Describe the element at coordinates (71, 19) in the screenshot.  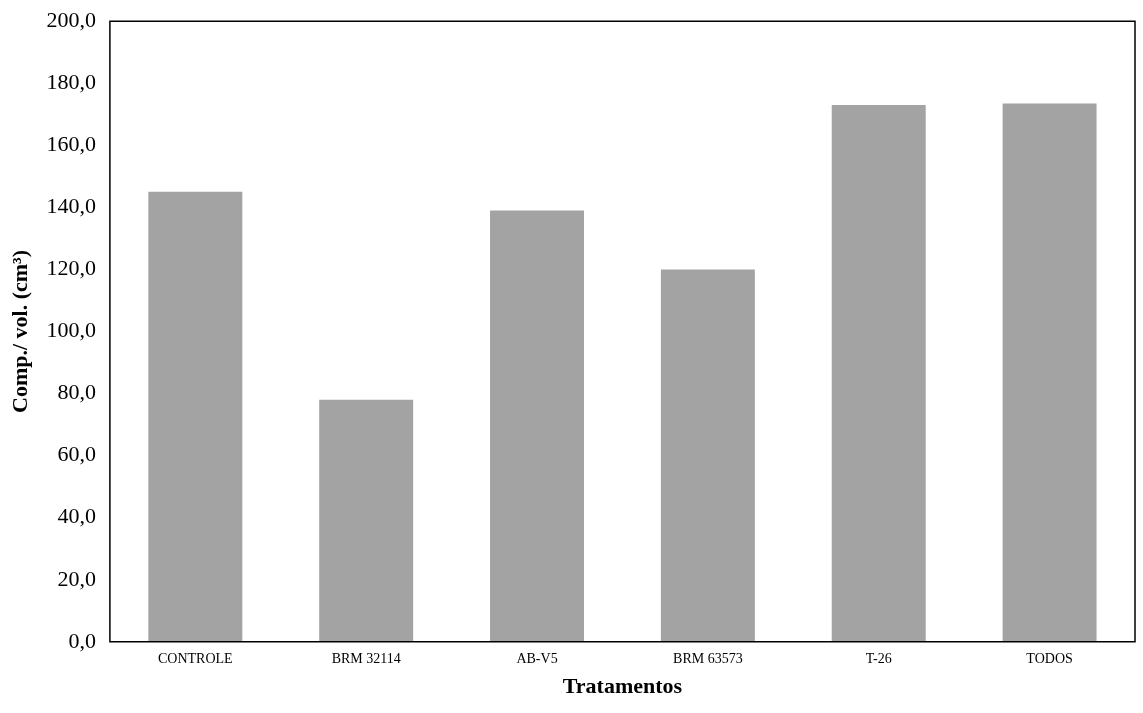
I see `y-tick-label: 200,0` at that location.